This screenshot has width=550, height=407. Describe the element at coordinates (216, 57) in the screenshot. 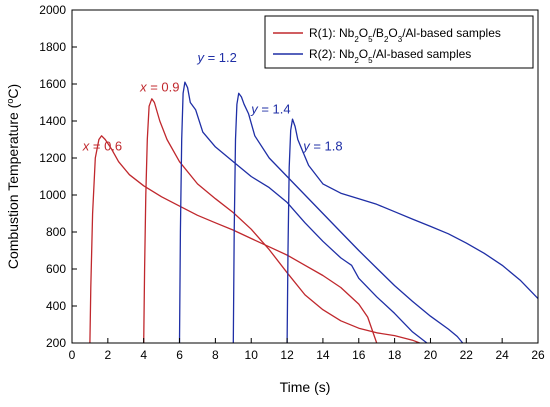

I see `annotation-label: y = 1.2` at that location.